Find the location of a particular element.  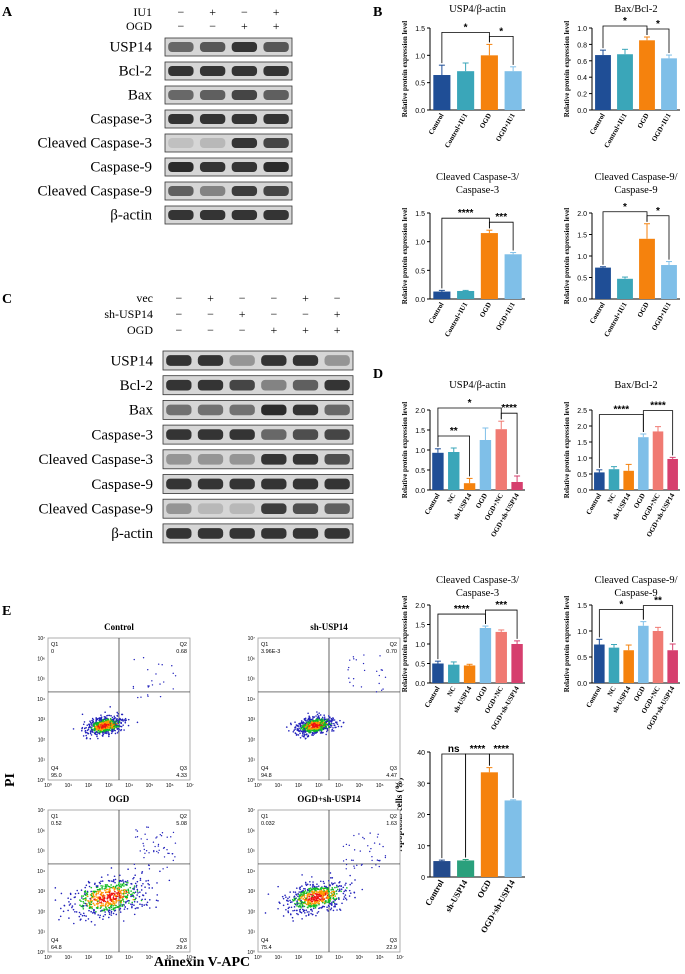

y-tick-label: 2.0 is located at coordinates (582, 427).